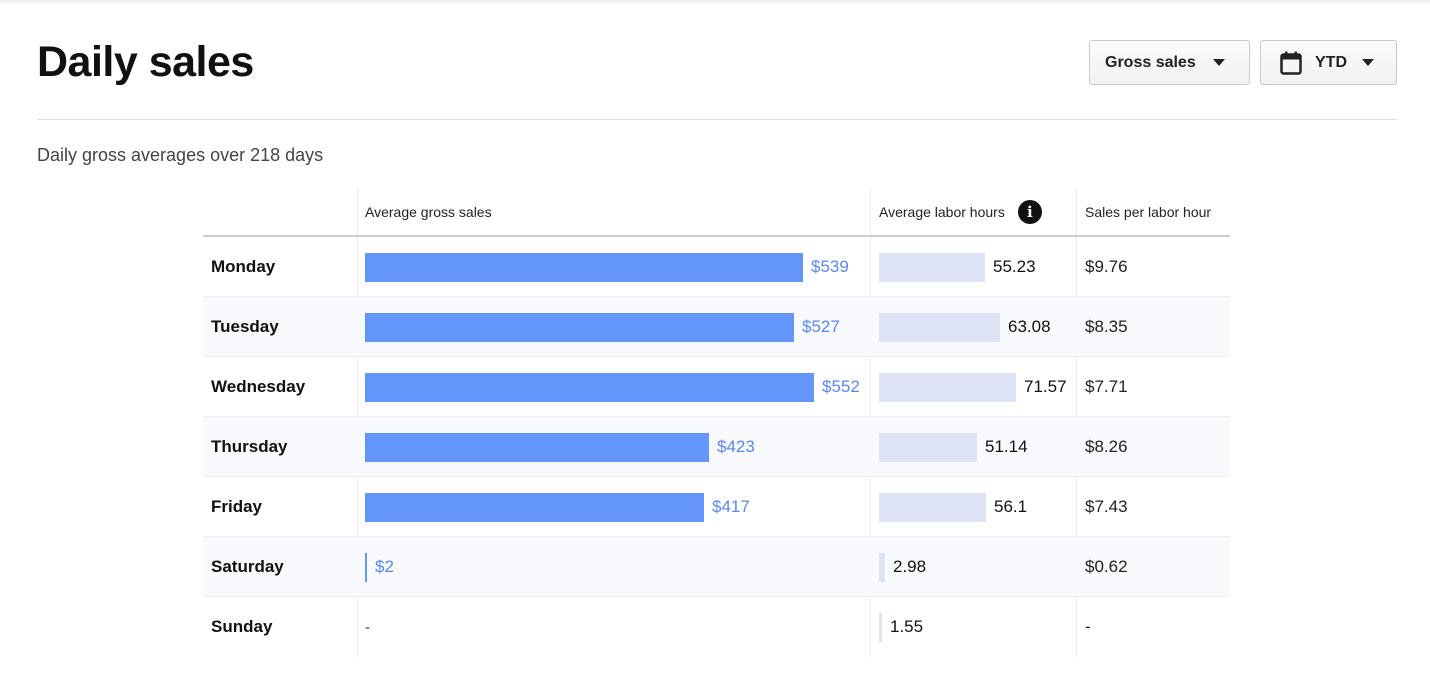  Describe the element at coordinates (180, 155) in the screenshot. I see `page-subtitle: Daily gross averages over 218 days` at that location.